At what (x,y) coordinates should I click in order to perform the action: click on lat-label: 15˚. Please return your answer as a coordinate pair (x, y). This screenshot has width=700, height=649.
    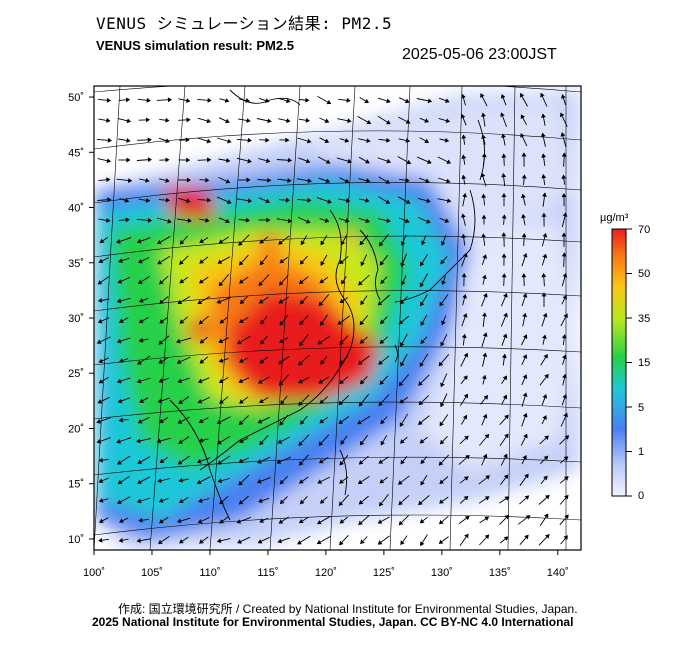
    Looking at the image, I should click on (76, 485).